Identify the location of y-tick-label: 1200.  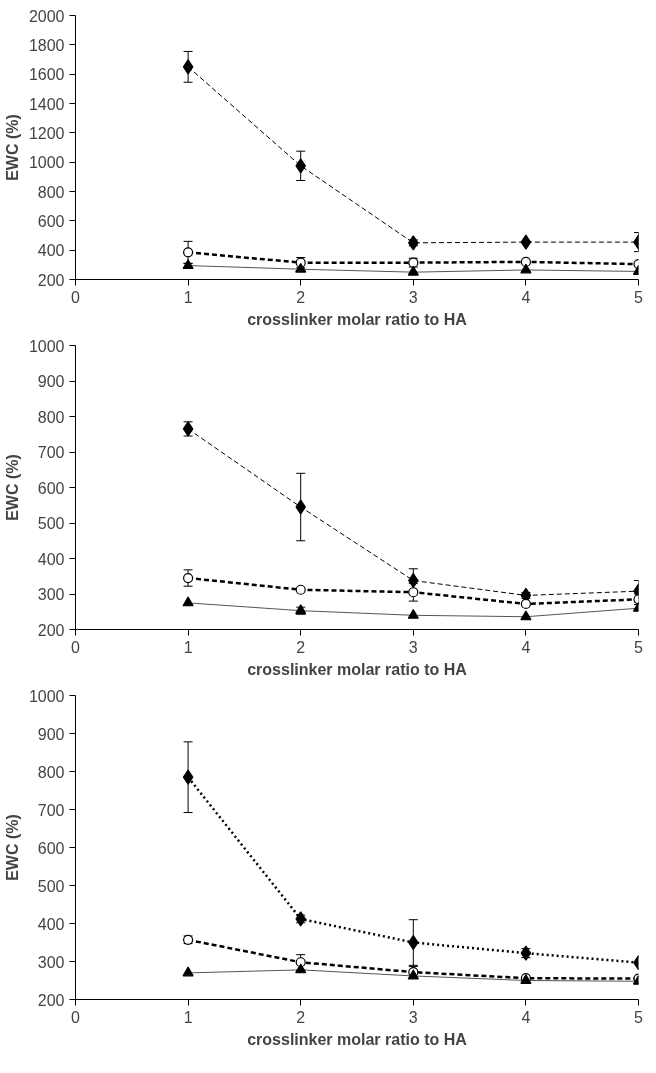
(46, 133).